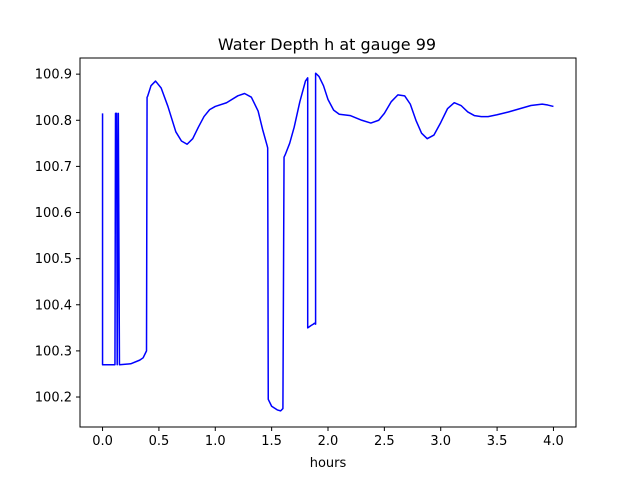 This screenshot has height=480, width=640. What do you see at coordinates (53, 398) in the screenshot?
I see `y-tick-label: 100.2` at bounding box center [53, 398].